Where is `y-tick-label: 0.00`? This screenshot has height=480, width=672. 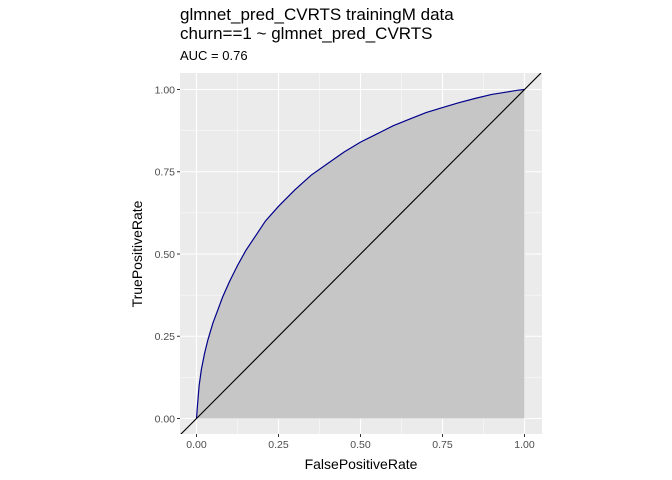
y-tick-label: 0.00 is located at coordinates (165, 419).